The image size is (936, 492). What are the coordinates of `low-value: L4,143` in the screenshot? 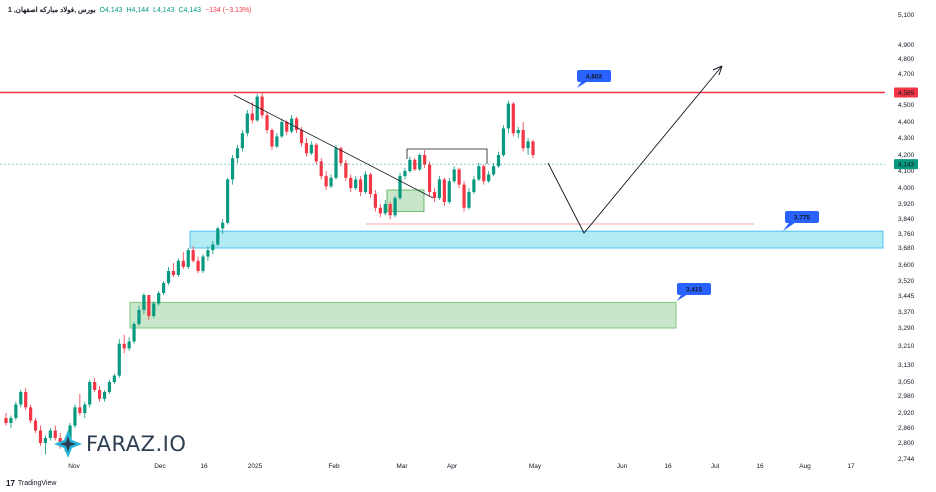 It's located at (164, 10).